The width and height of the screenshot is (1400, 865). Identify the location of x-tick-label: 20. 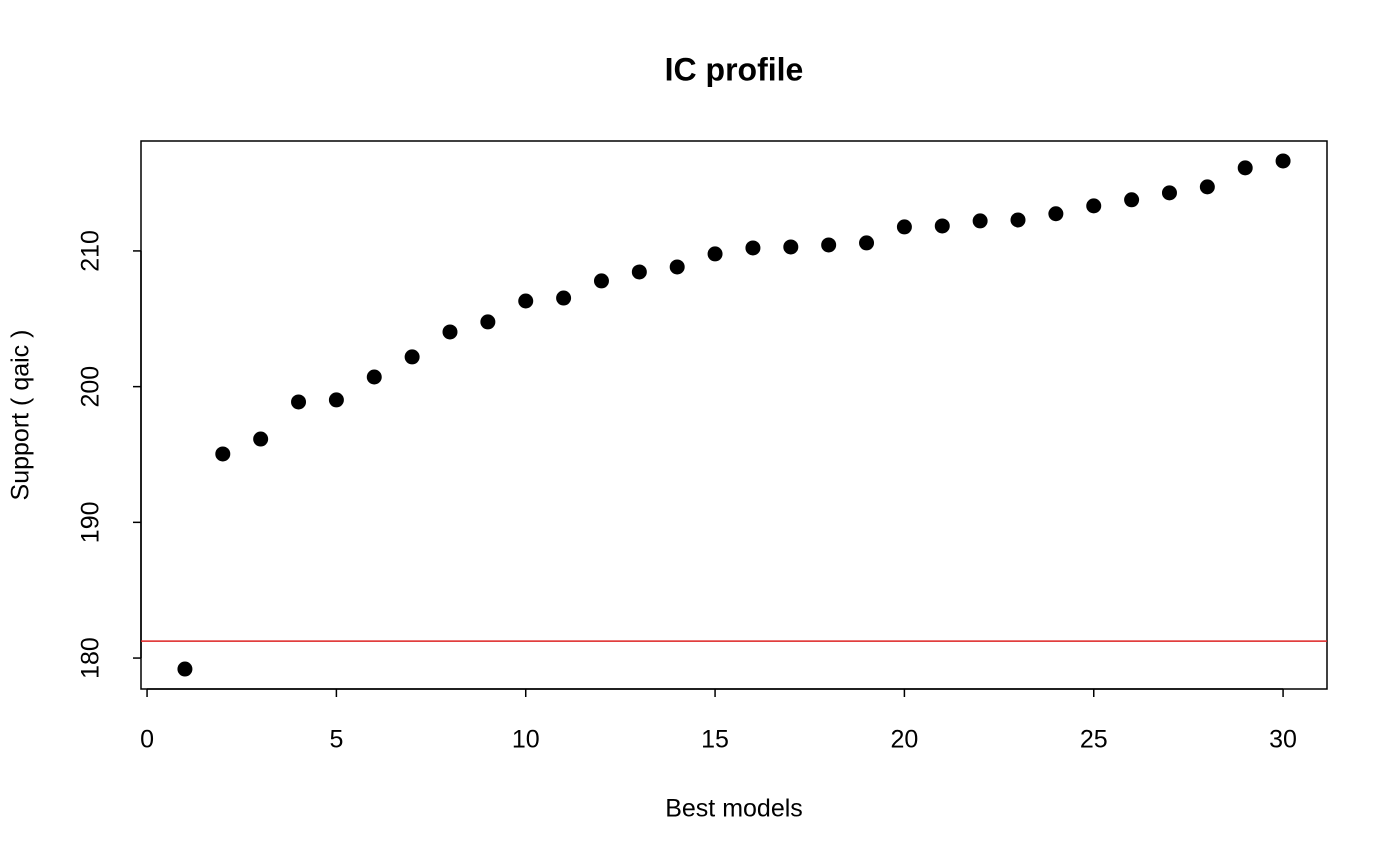
(904, 740).